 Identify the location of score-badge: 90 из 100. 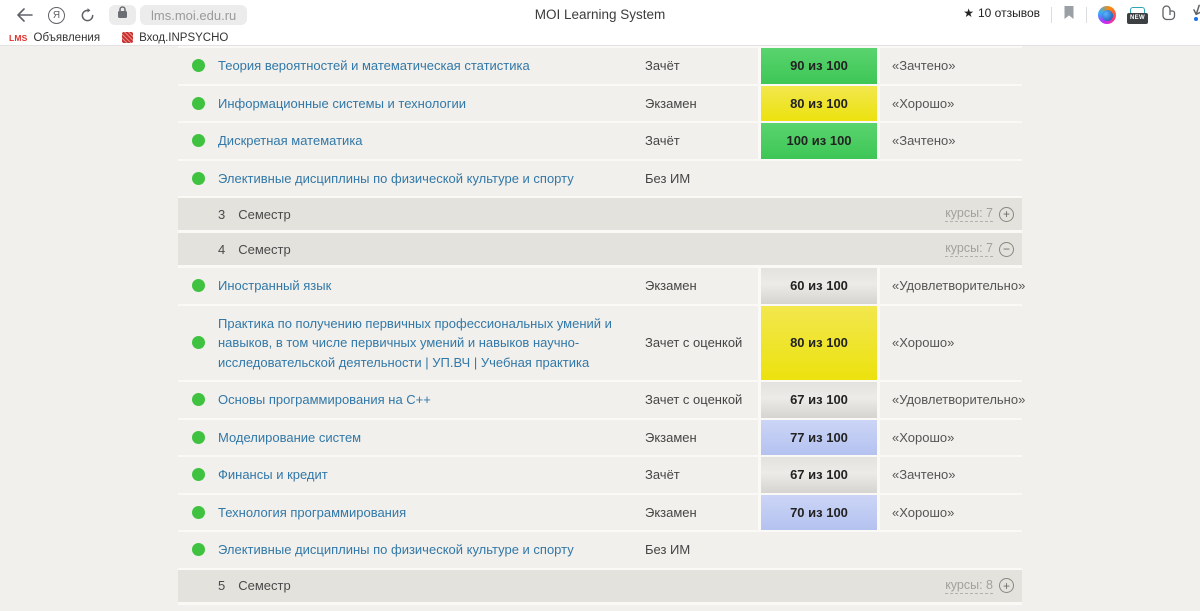
(819, 66).